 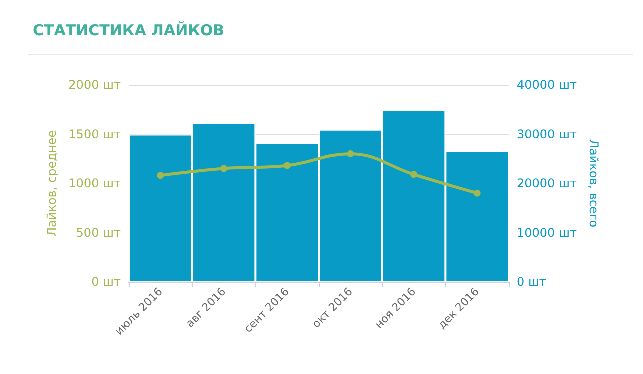 What do you see at coordinates (107, 282) in the screenshot?
I see `y-tick-label: 0 шт` at bounding box center [107, 282].